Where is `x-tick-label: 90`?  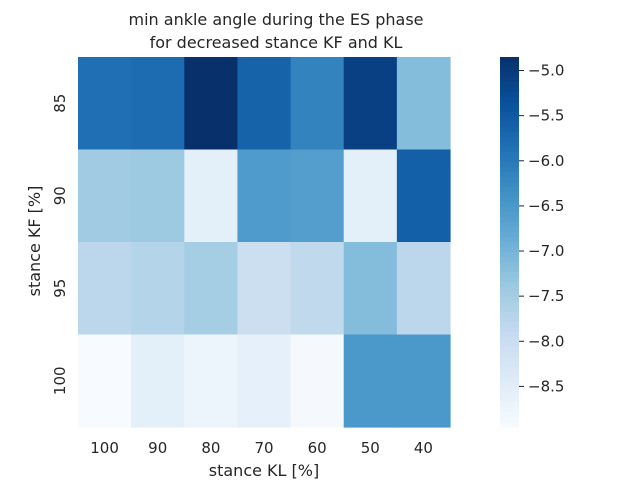
x-tick-label: 90 is located at coordinates (157, 448).